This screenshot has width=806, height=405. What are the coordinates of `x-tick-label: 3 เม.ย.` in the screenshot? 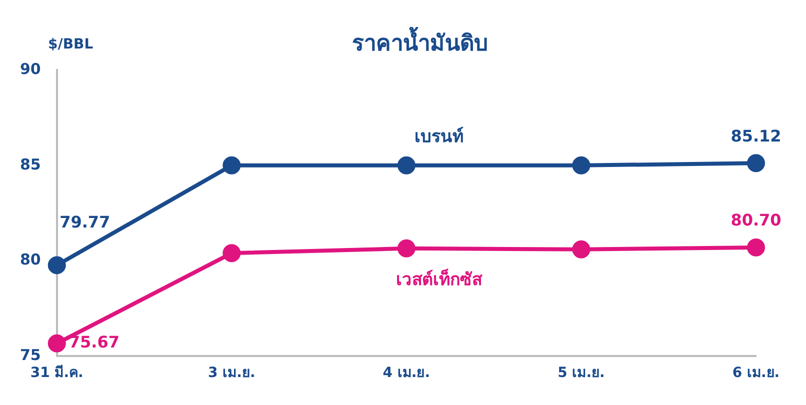 It's located at (232, 373).